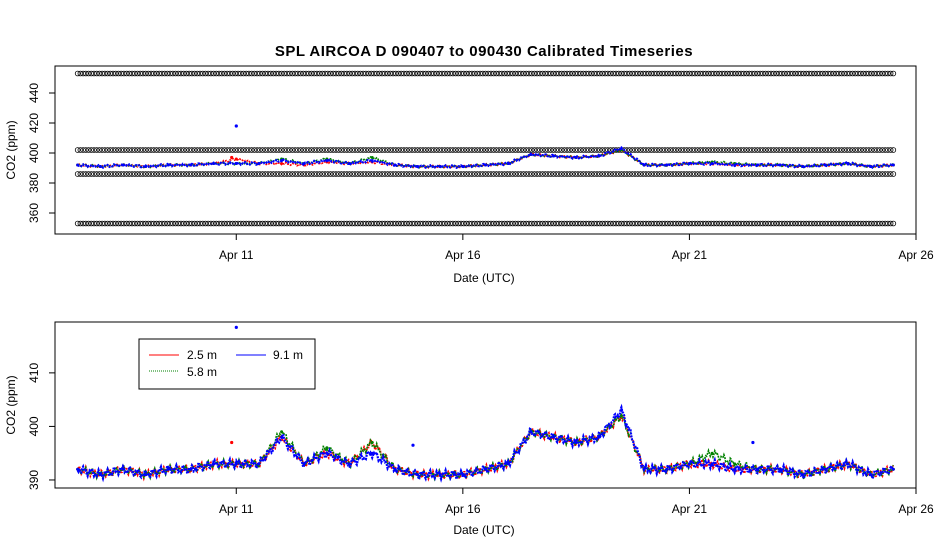 This screenshot has width=936, height=540. Describe the element at coordinates (232, 442) in the screenshot. I see `bottom-outlier-point` at that location.